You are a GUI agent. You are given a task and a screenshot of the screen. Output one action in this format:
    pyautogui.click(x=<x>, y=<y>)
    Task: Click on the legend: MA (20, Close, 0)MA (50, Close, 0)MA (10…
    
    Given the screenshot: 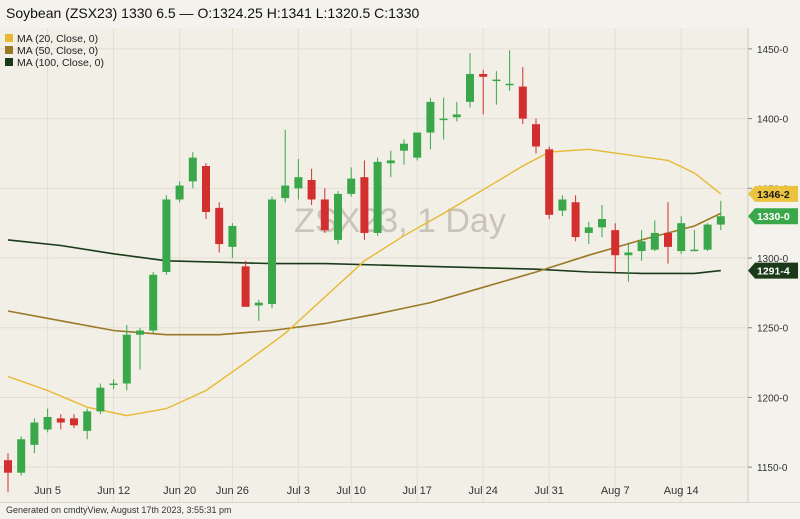 What is the action you would take?
    pyautogui.click(x=54, y=51)
    